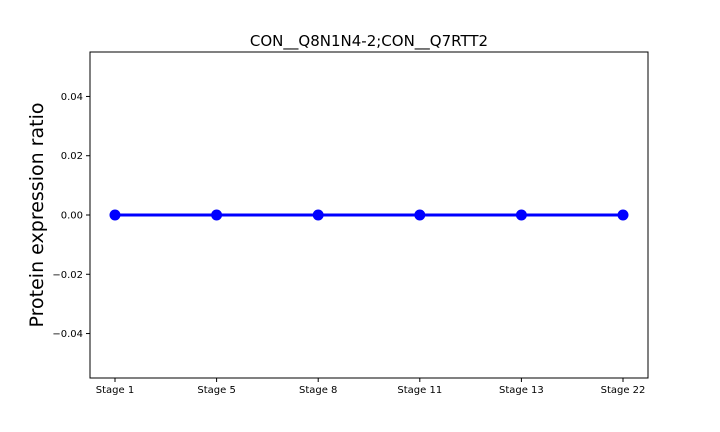 The image size is (720, 432). Describe the element at coordinates (521, 390) in the screenshot. I see `x-tick-label: Stage 13` at that location.